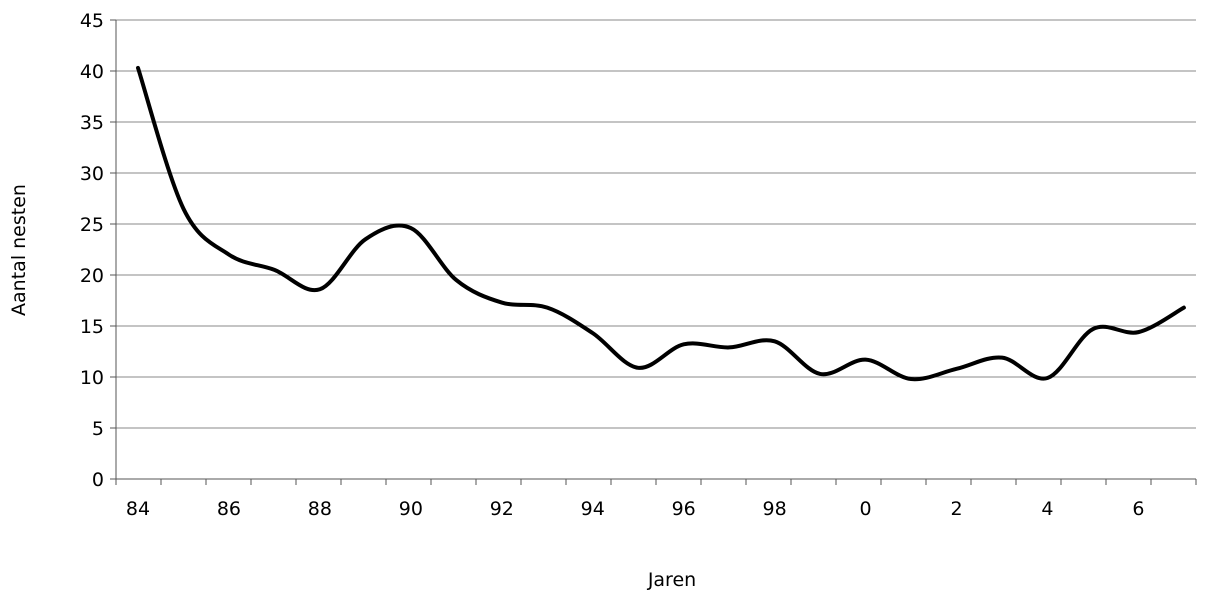 Image resolution: width=1212 pixels, height=590 pixels. I want to click on y-tick-label: 35, so click(92, 123).